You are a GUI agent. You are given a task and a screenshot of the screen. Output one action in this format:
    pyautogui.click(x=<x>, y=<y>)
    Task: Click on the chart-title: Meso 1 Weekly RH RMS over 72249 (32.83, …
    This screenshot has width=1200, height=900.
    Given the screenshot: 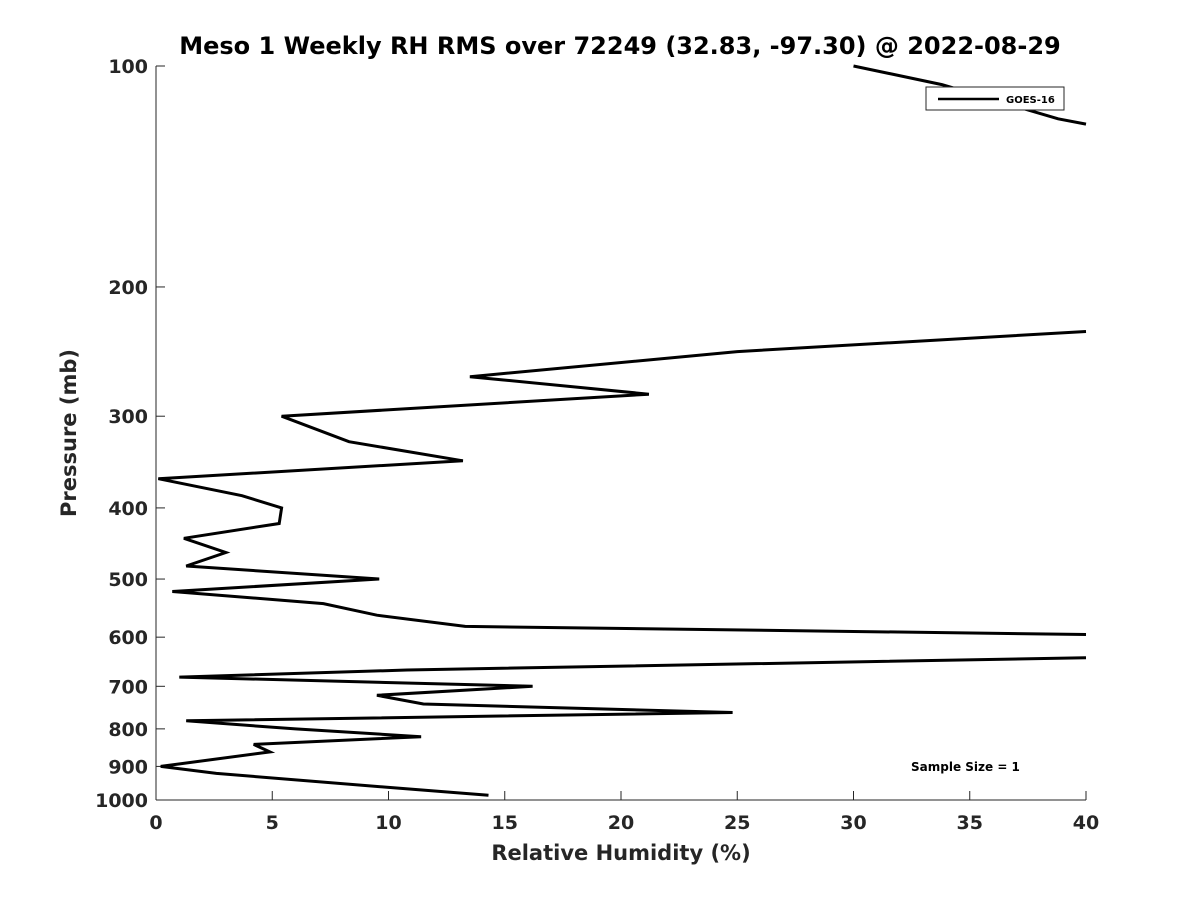 What is the action you would take?
    pyautogui.click(x=620, y=46)
    